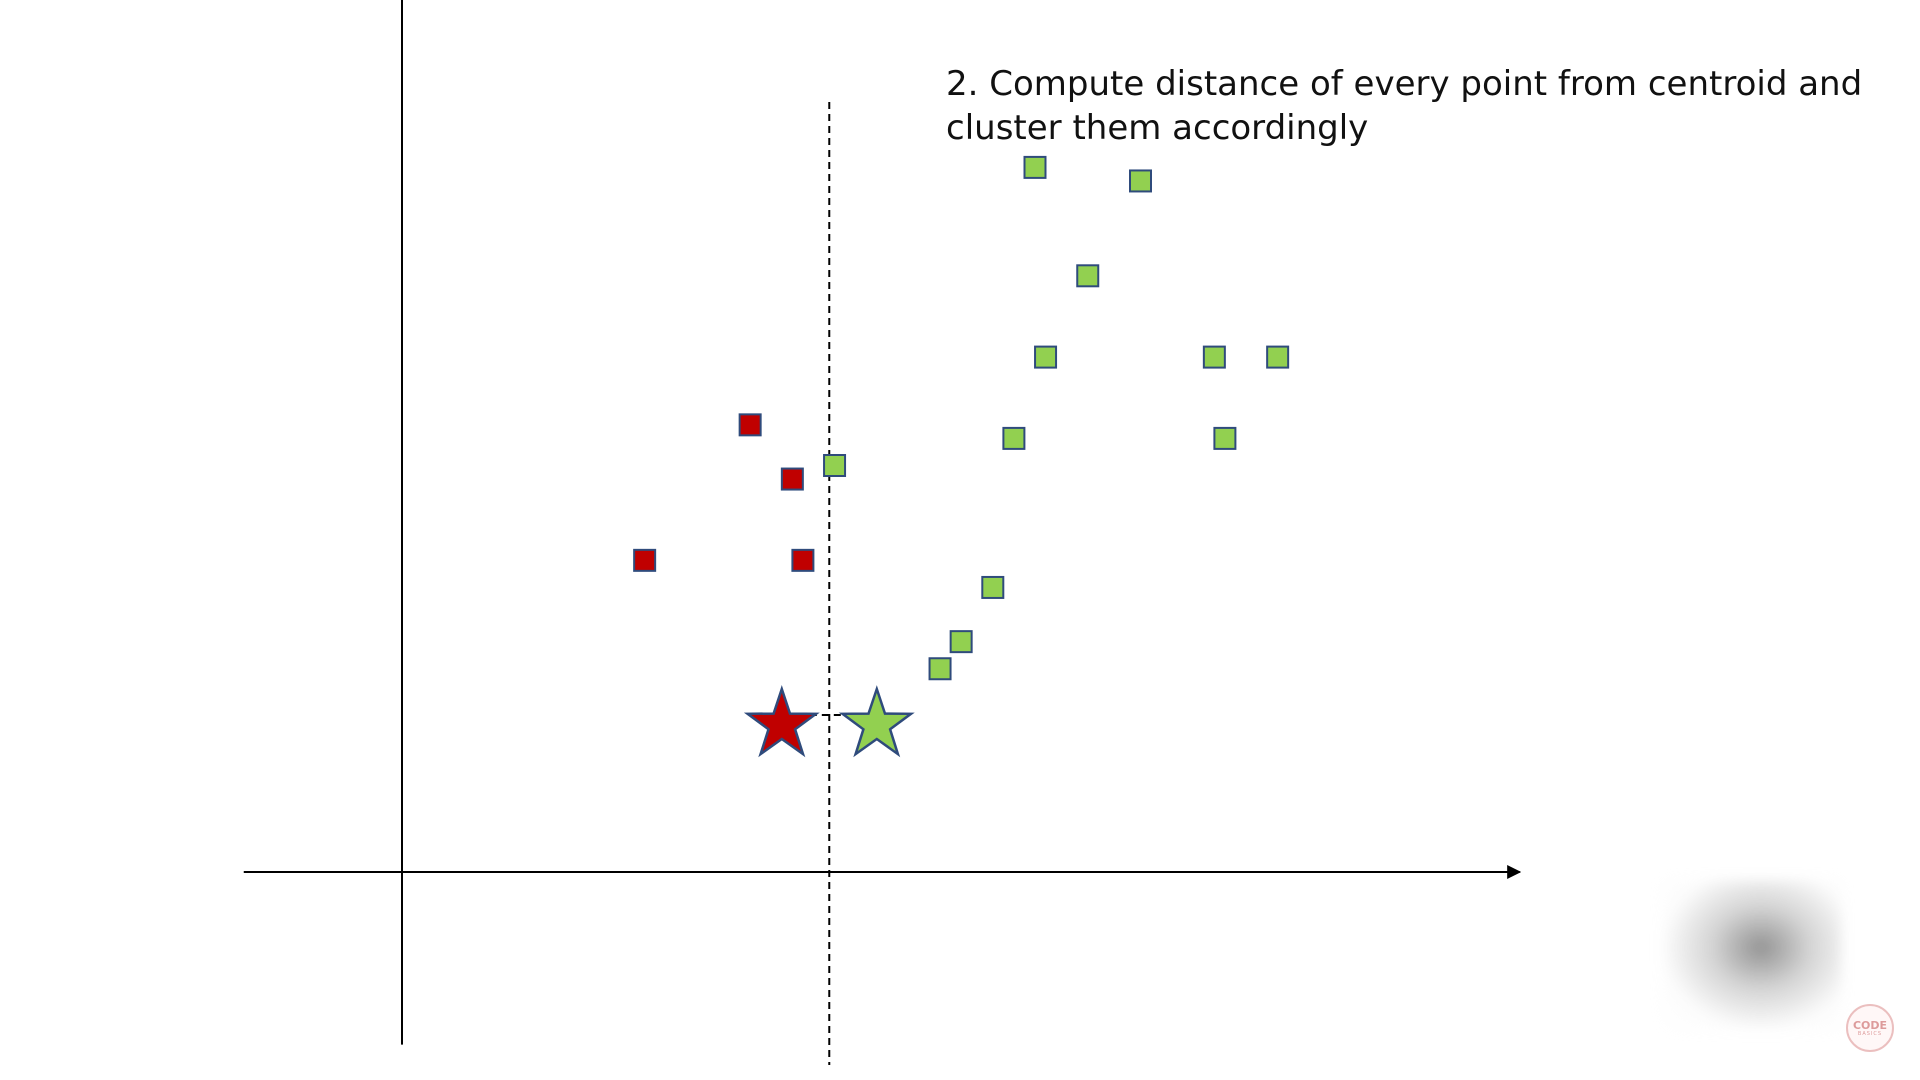  Describe the element at coordinates (1157, 128) in the screenshot. I see `caption-line-2: cluster them accordingly` at that location.